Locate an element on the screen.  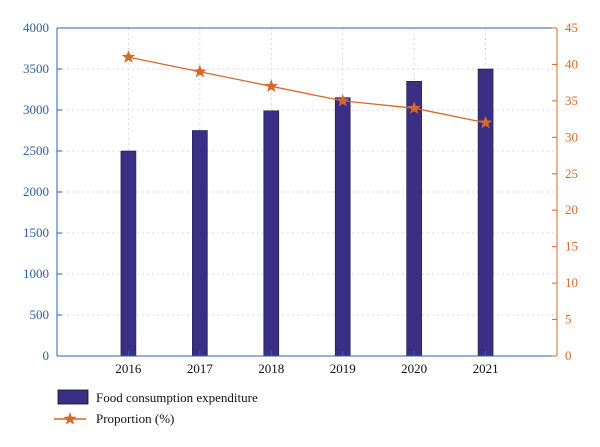
x-tick-label: 2017 is located at coordinates (200, 368).